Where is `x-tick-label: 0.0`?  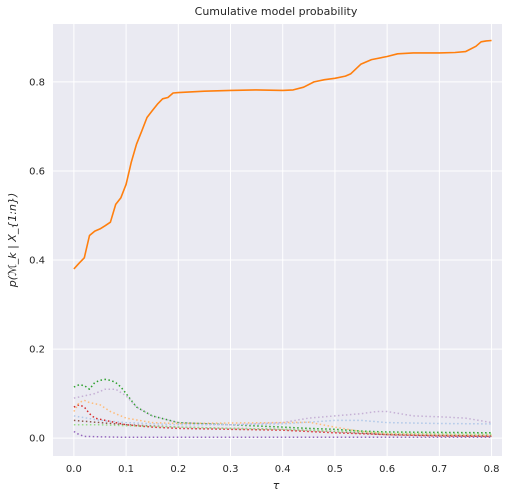 x-tick-label: 0.0 is located at coordinates (74, 469).